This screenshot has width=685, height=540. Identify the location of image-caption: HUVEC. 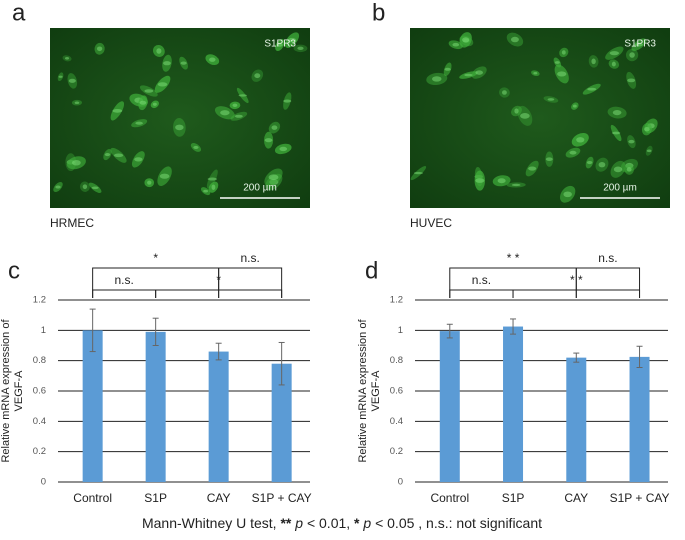
(431, 223).